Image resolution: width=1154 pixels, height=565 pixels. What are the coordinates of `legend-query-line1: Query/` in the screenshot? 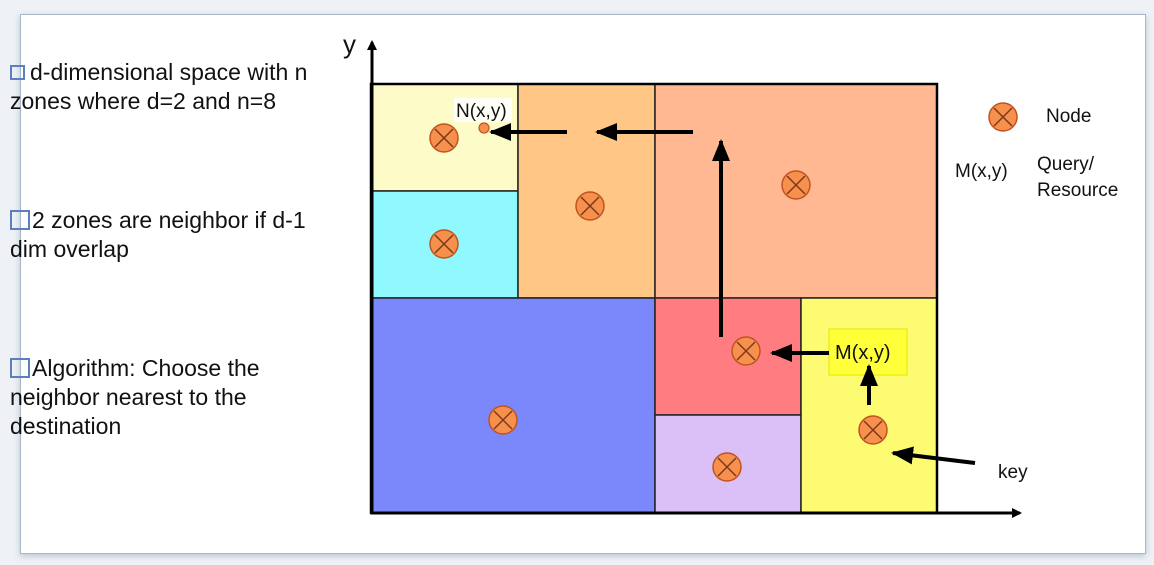 It's located at (1066, 164).